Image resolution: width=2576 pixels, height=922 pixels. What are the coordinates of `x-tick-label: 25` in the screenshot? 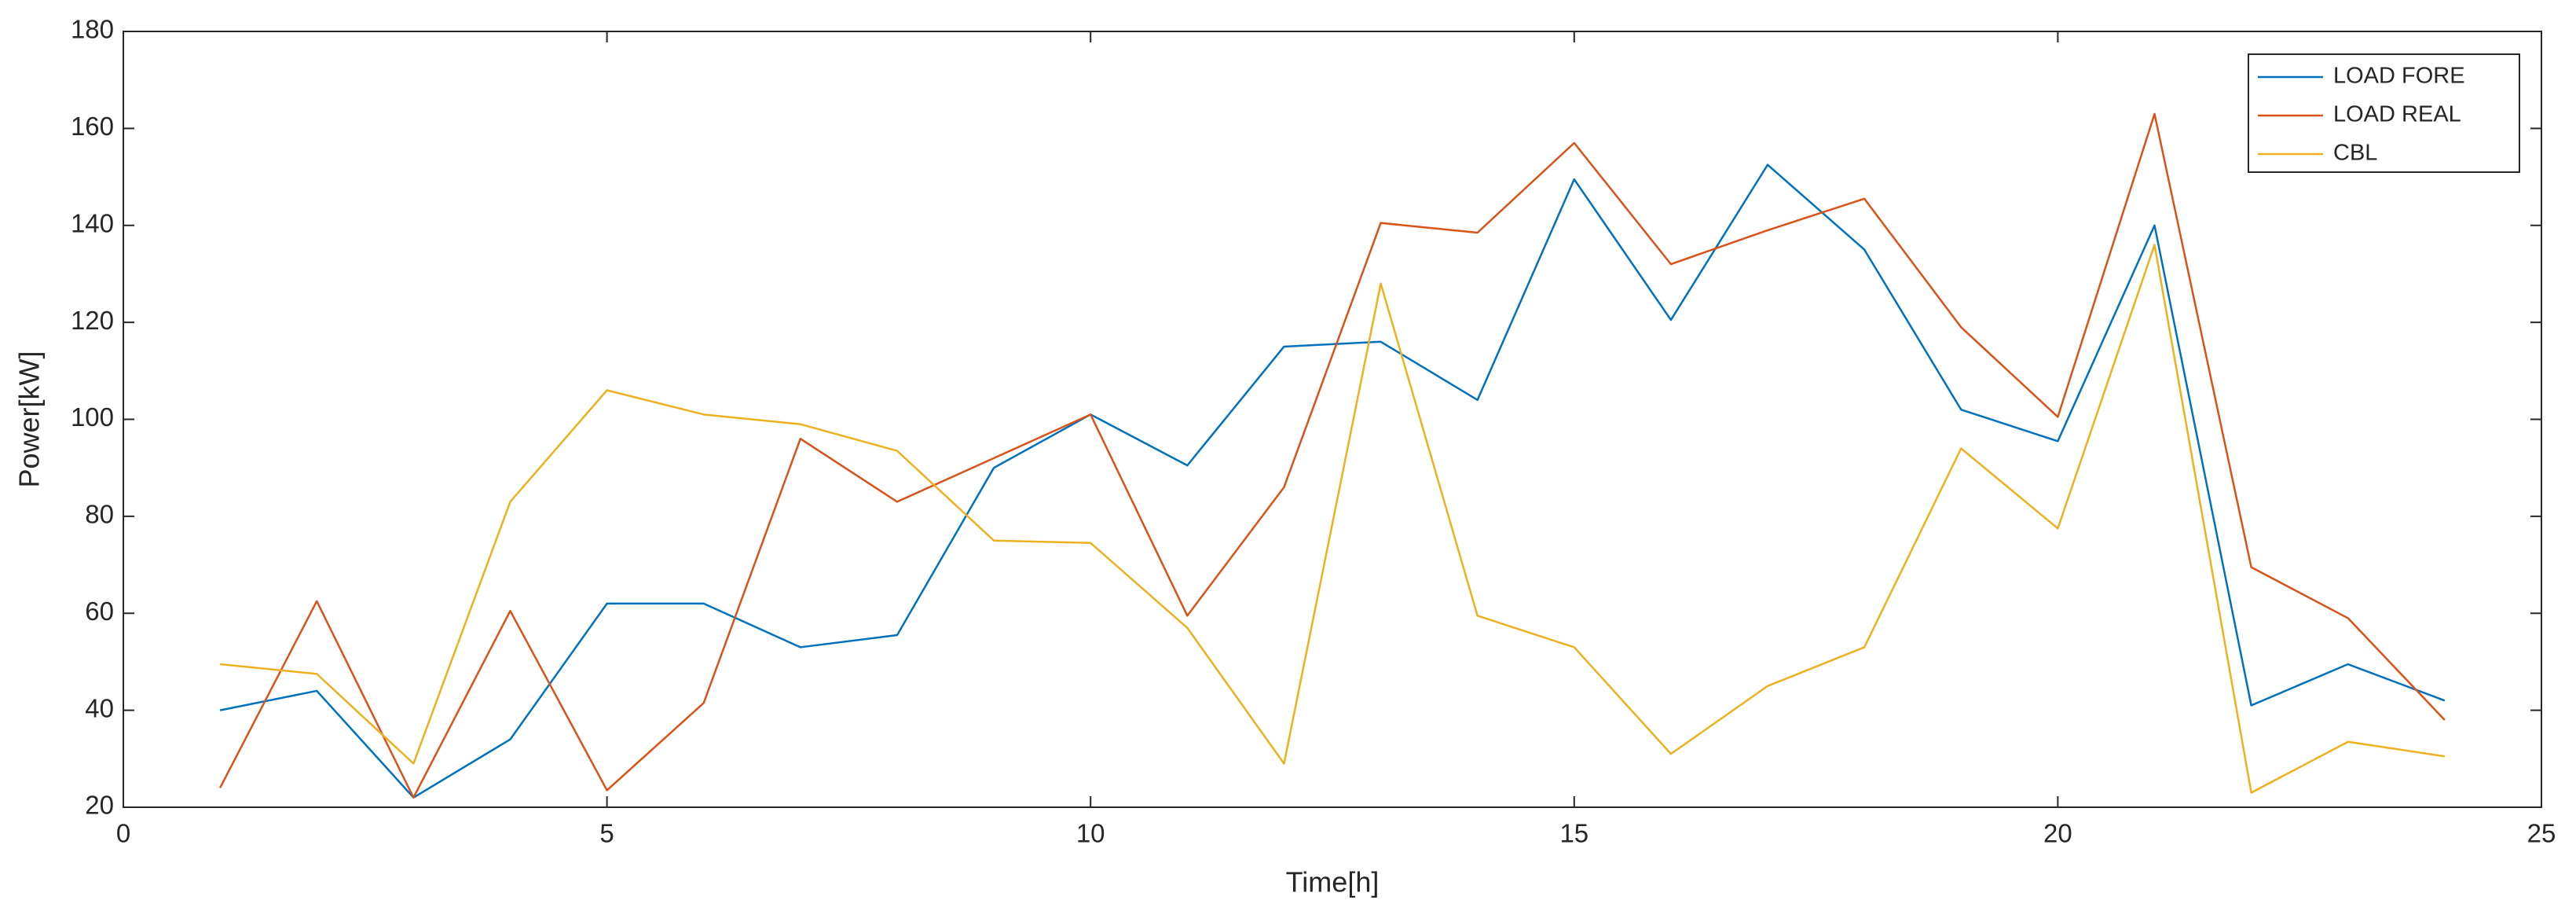 It's located at (2541, 834).